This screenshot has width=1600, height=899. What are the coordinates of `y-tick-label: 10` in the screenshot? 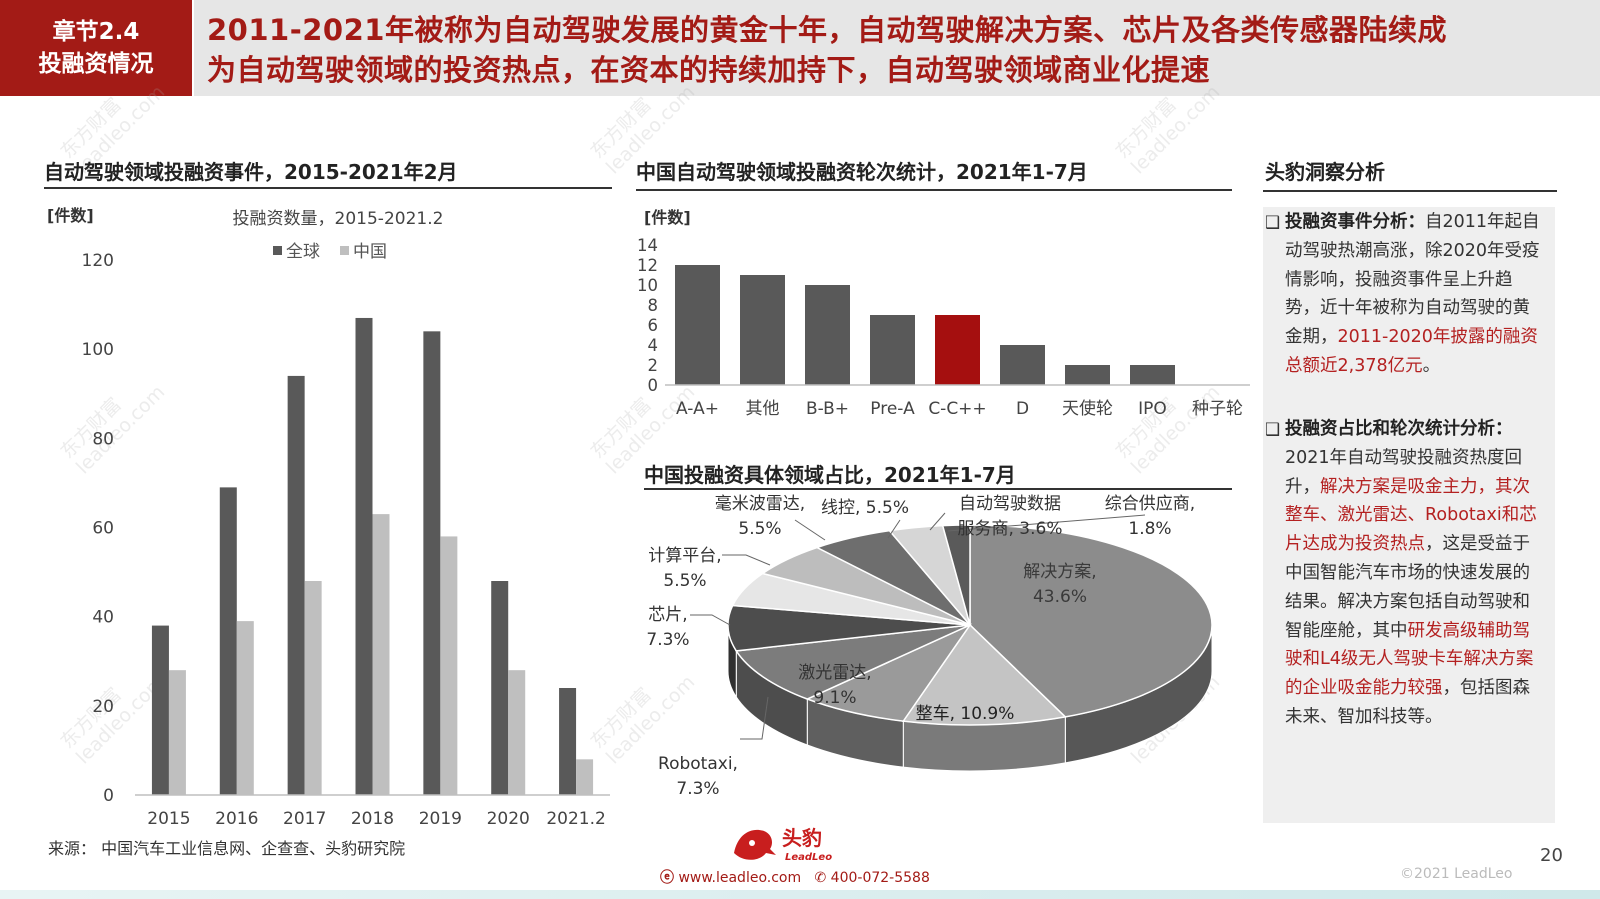 It's located at (647, 285).